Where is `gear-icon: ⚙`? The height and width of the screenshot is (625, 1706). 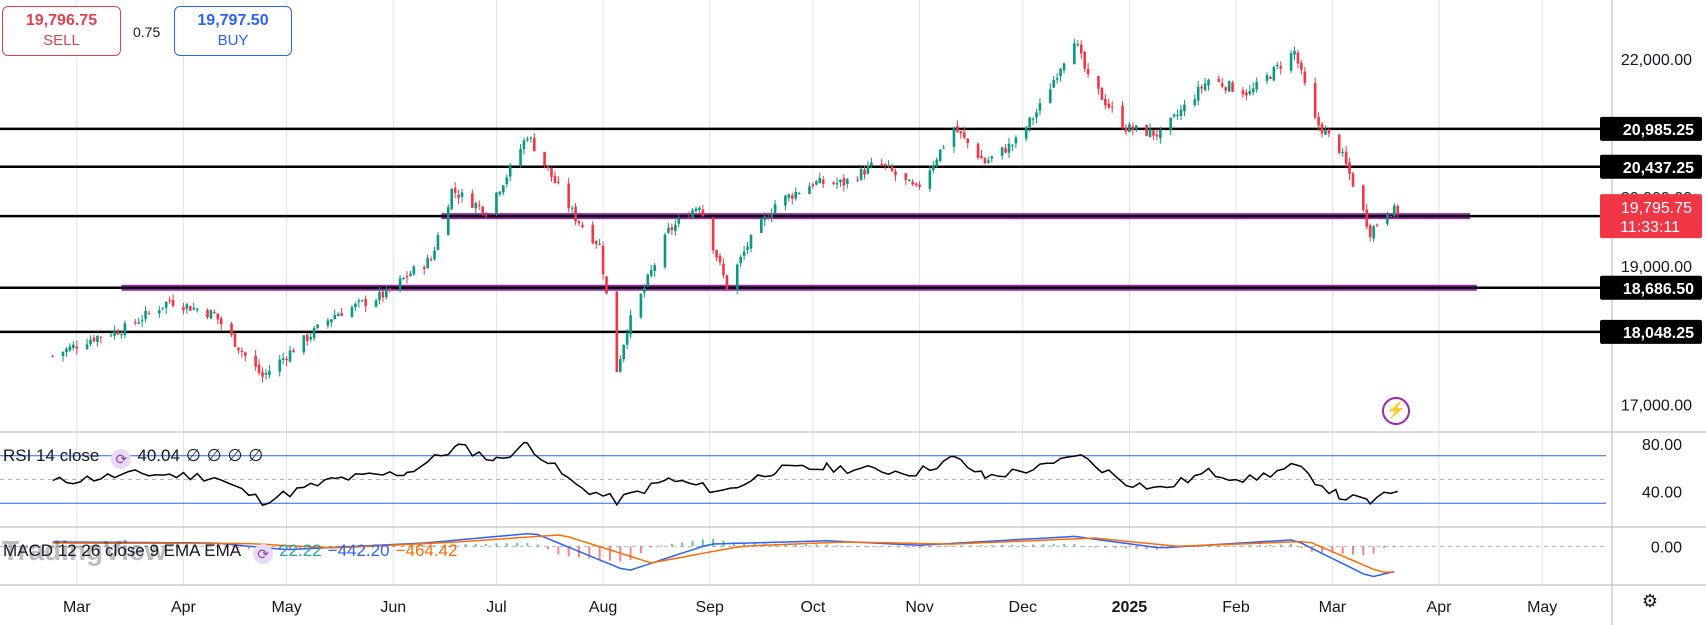
gear-icon: ⚙ is located at coordinates (1650, 601).